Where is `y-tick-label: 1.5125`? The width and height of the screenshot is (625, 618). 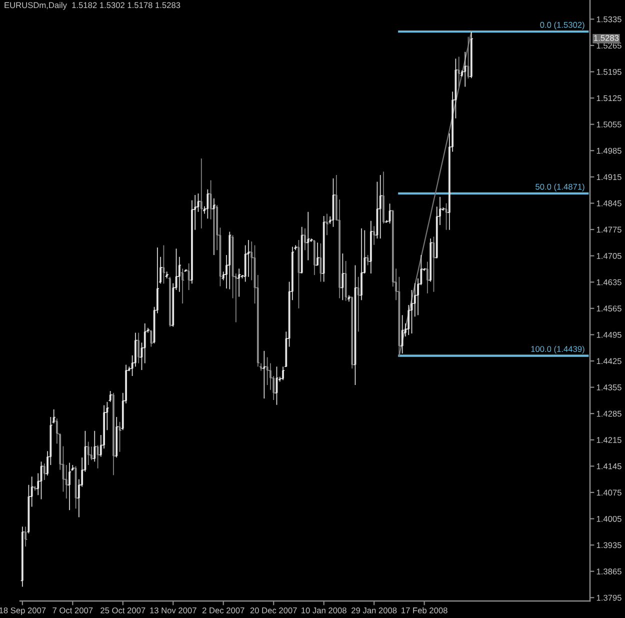 y-tick-label: 1.5125 is located at coordinates (609, 98).